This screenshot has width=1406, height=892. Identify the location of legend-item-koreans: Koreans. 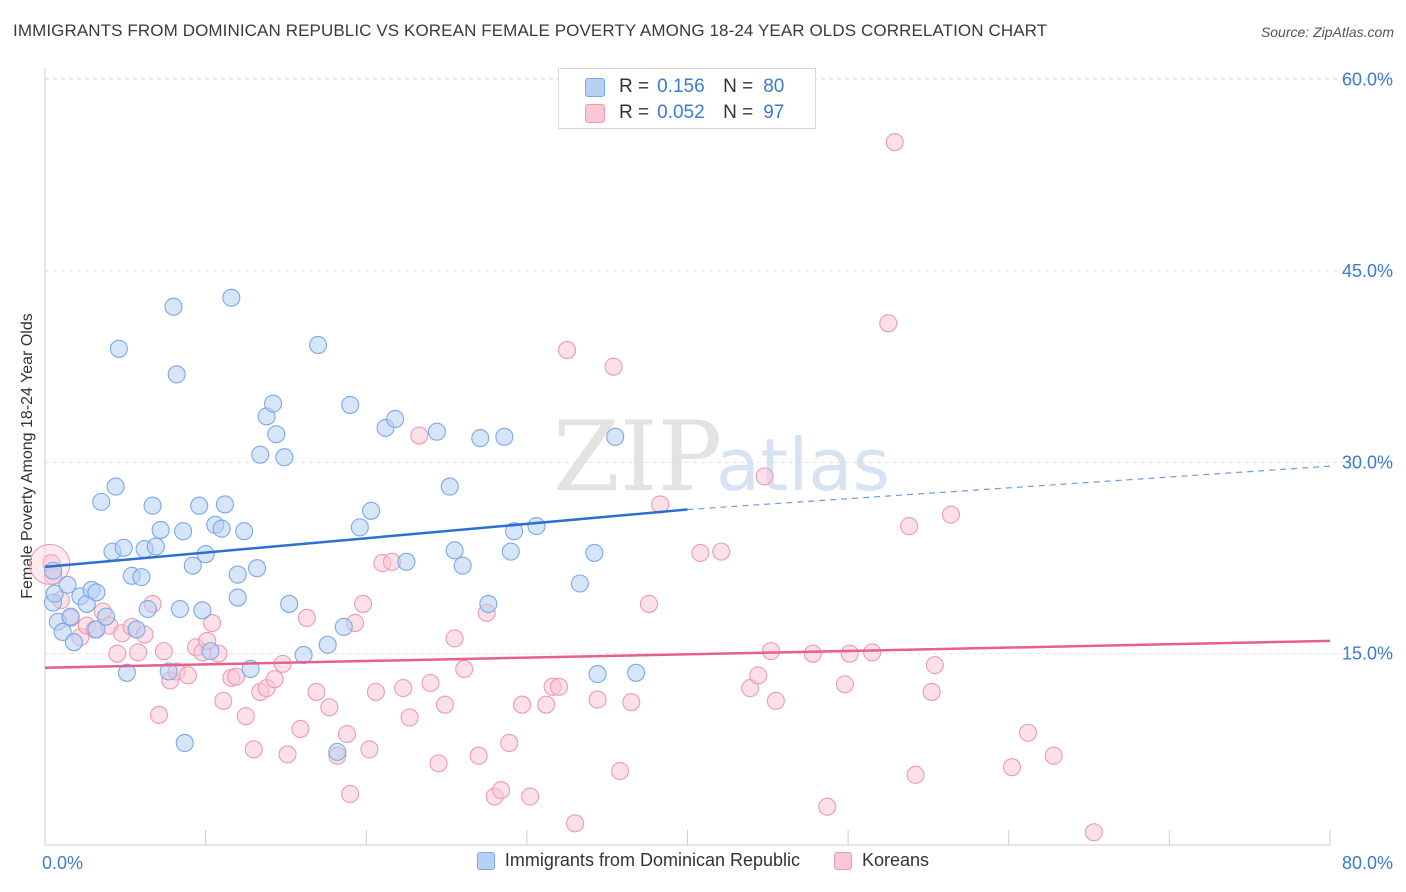
(881, 860).